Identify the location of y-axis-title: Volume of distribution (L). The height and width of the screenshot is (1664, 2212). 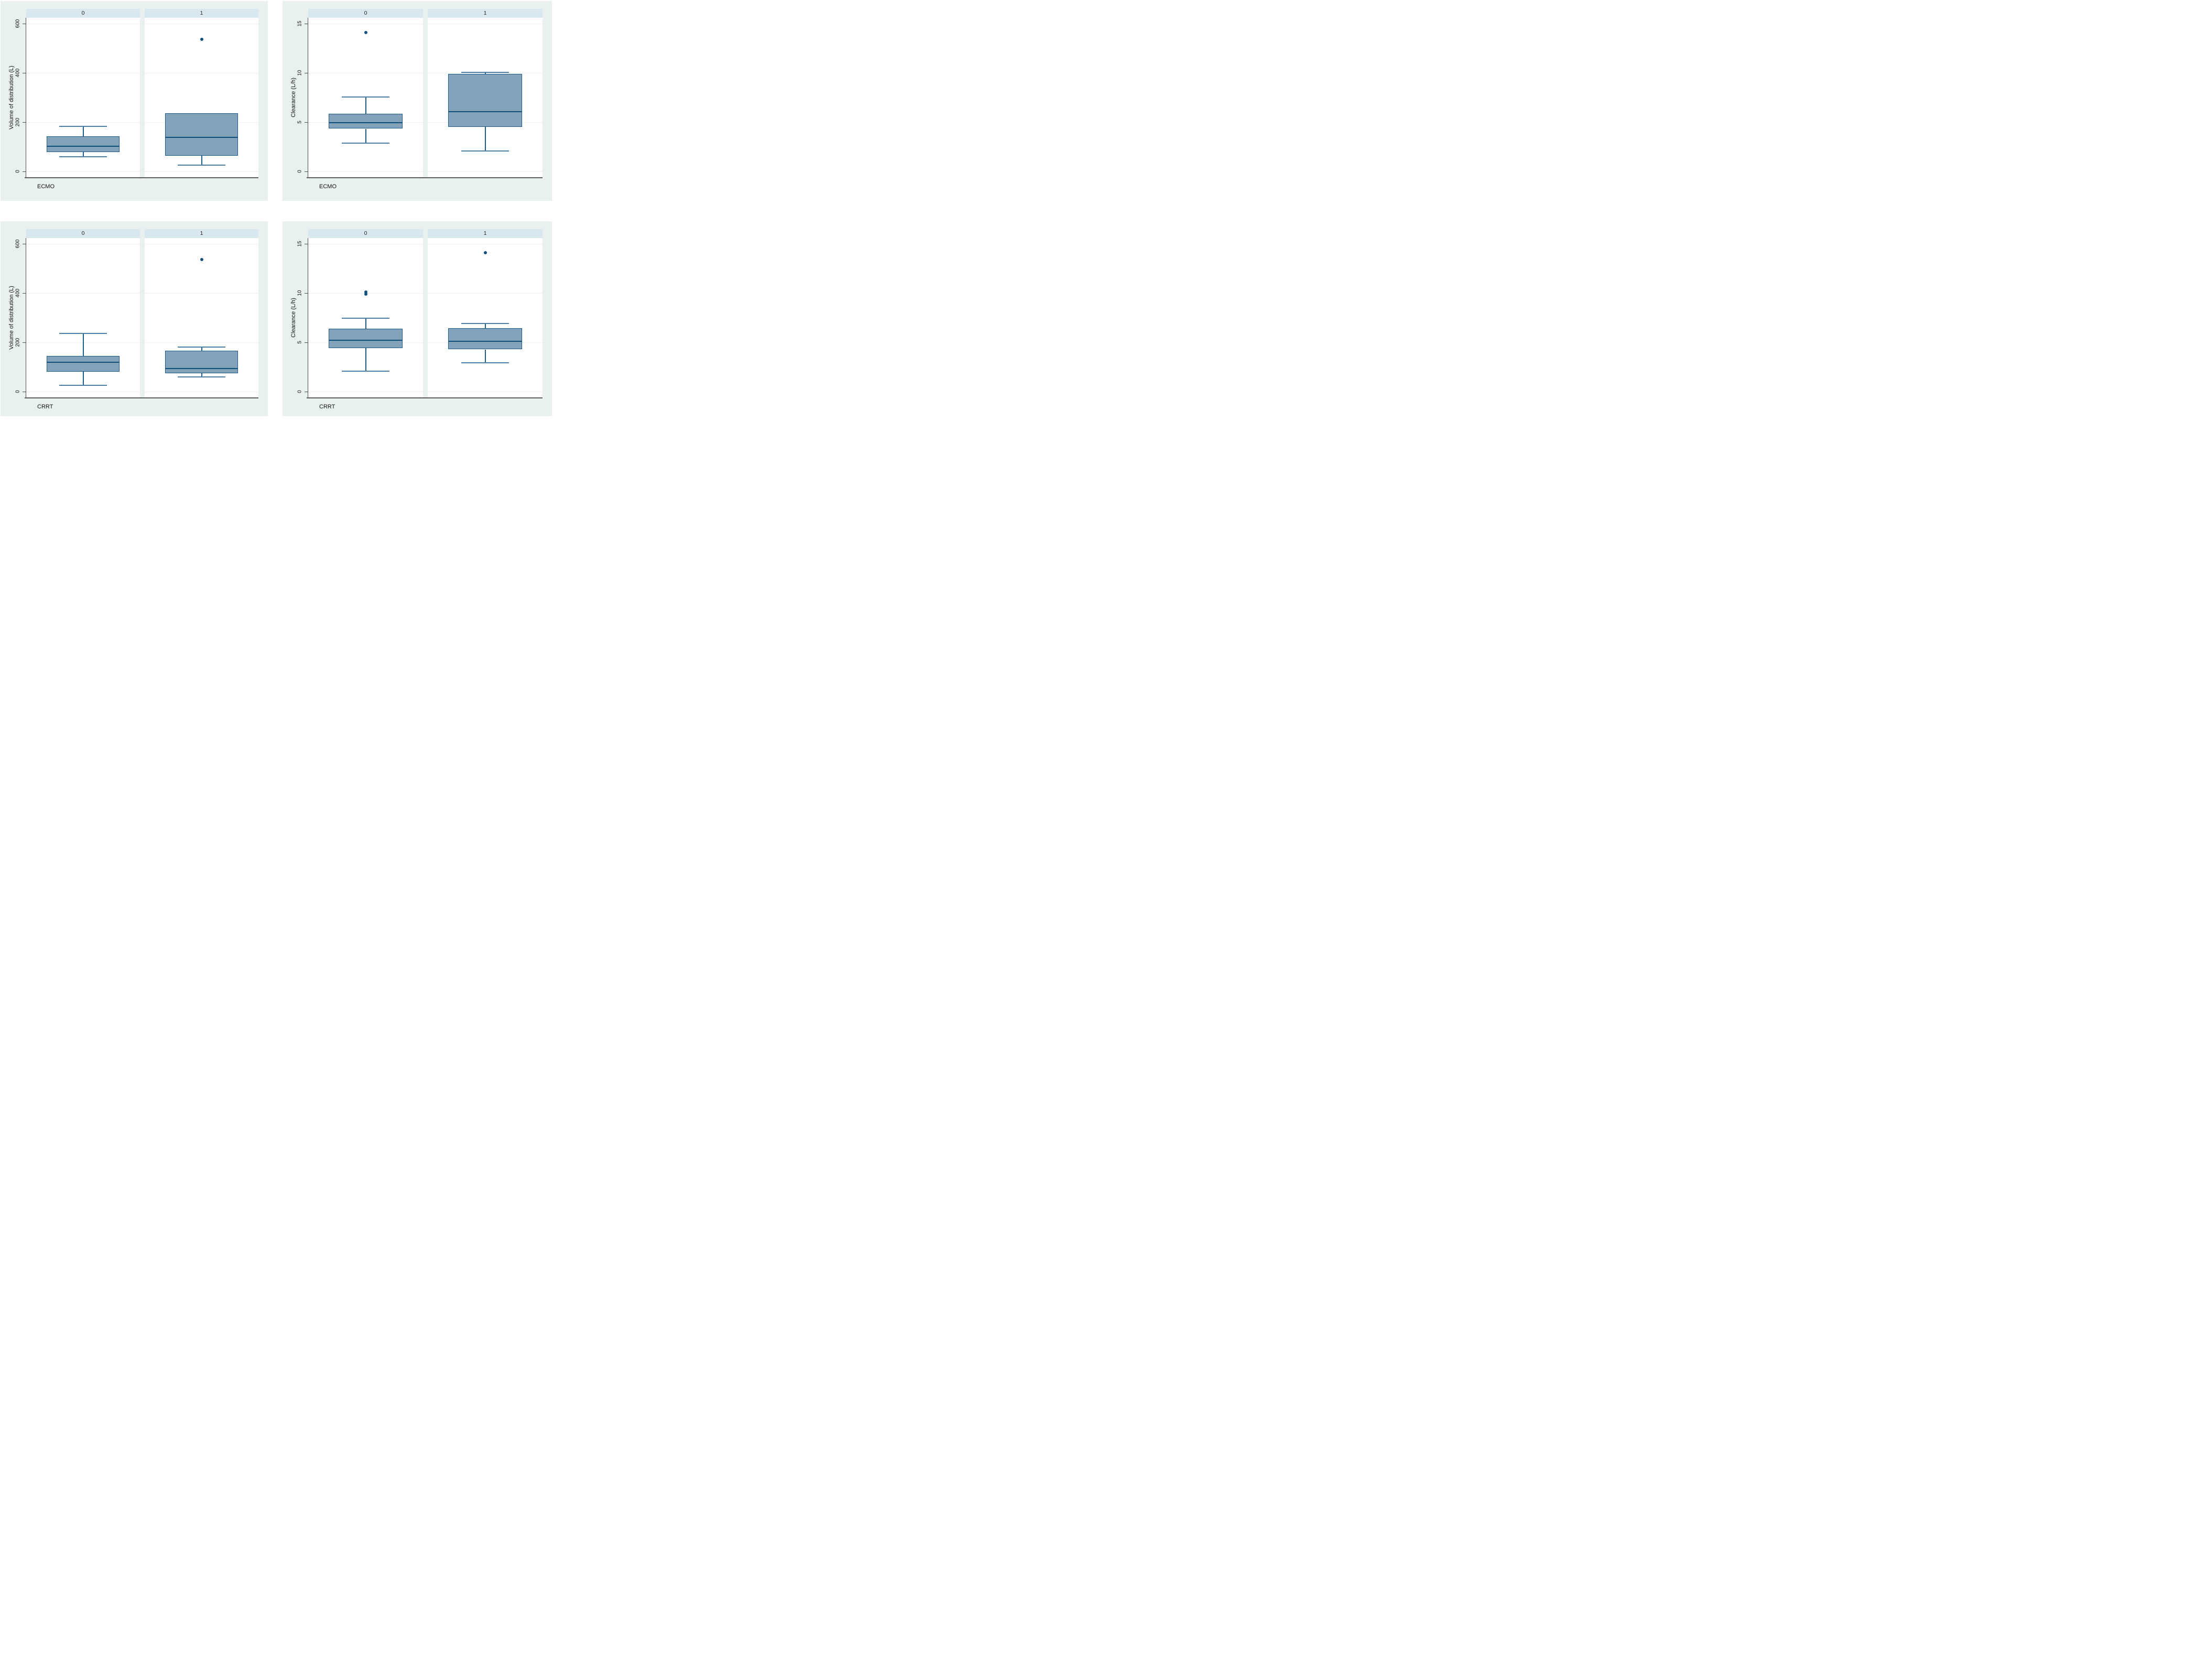
(11, 97).